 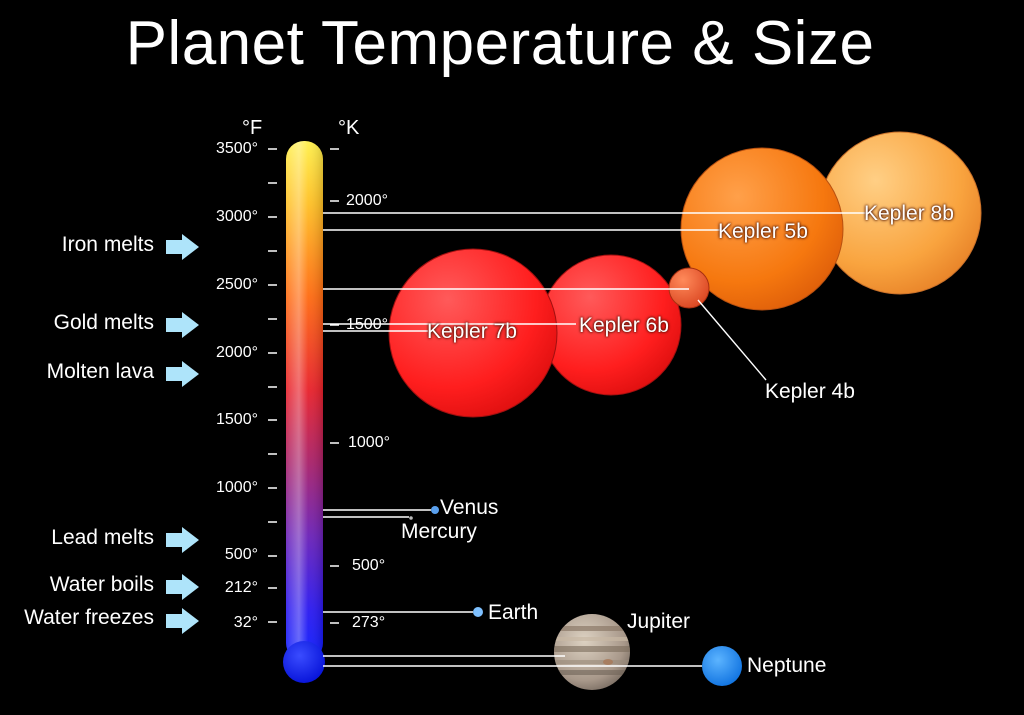 I want to click on planet-kepler-7b, so click(x=473, y=333).